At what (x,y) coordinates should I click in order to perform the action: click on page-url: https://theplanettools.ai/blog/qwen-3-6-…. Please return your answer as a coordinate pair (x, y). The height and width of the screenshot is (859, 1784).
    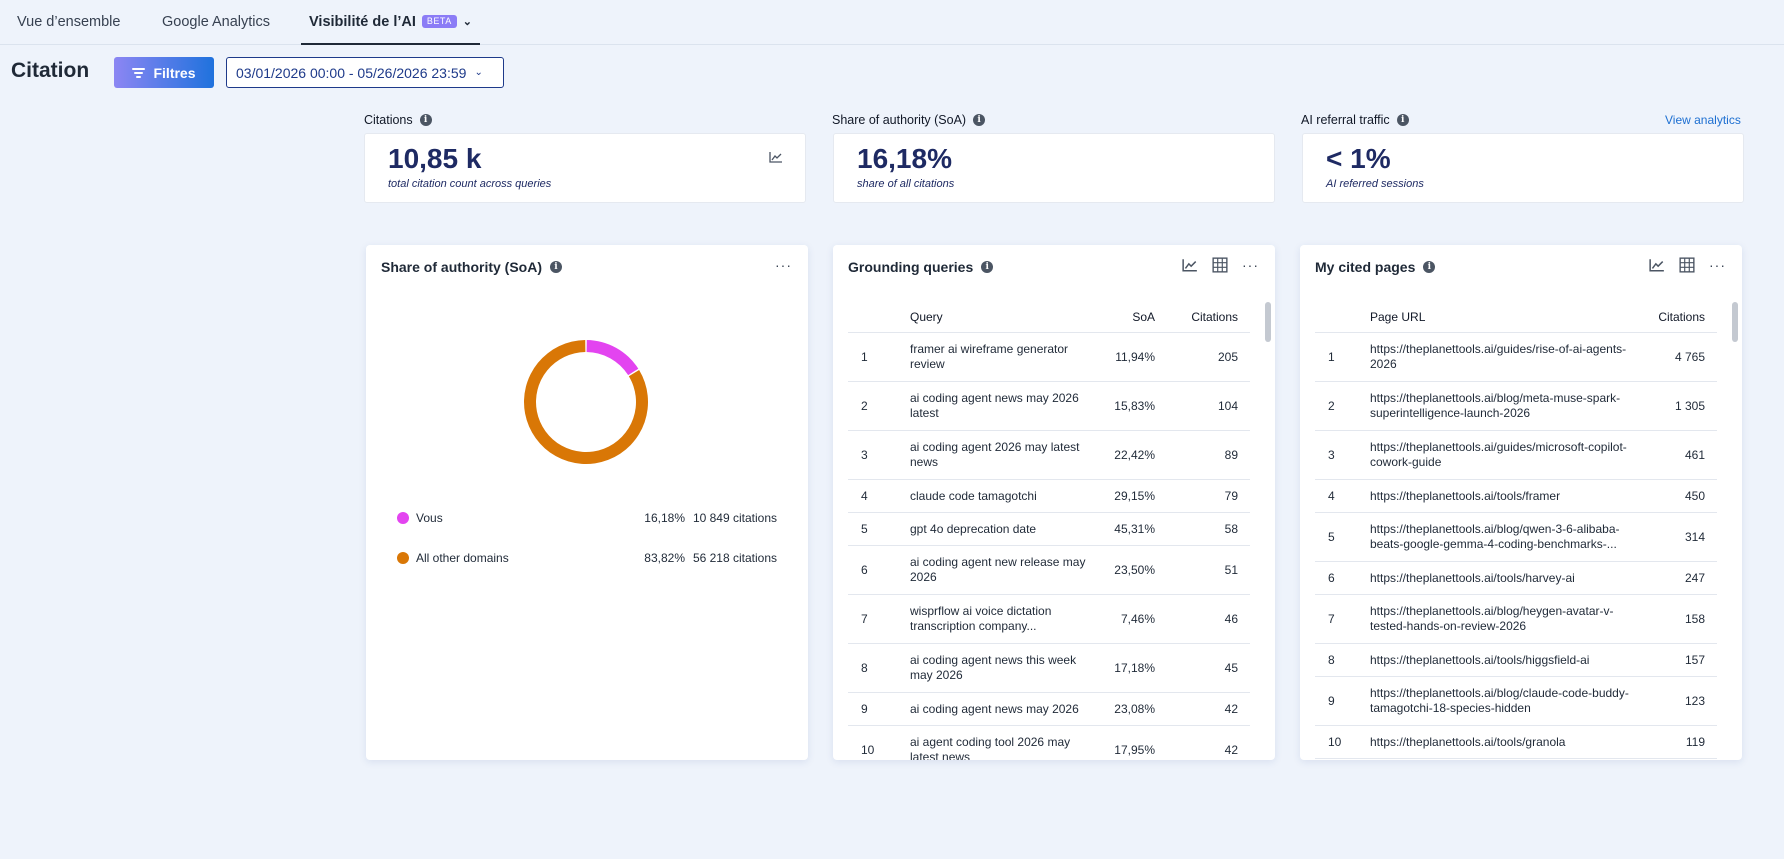
    Looking at the image, I should click on (1495, 536).